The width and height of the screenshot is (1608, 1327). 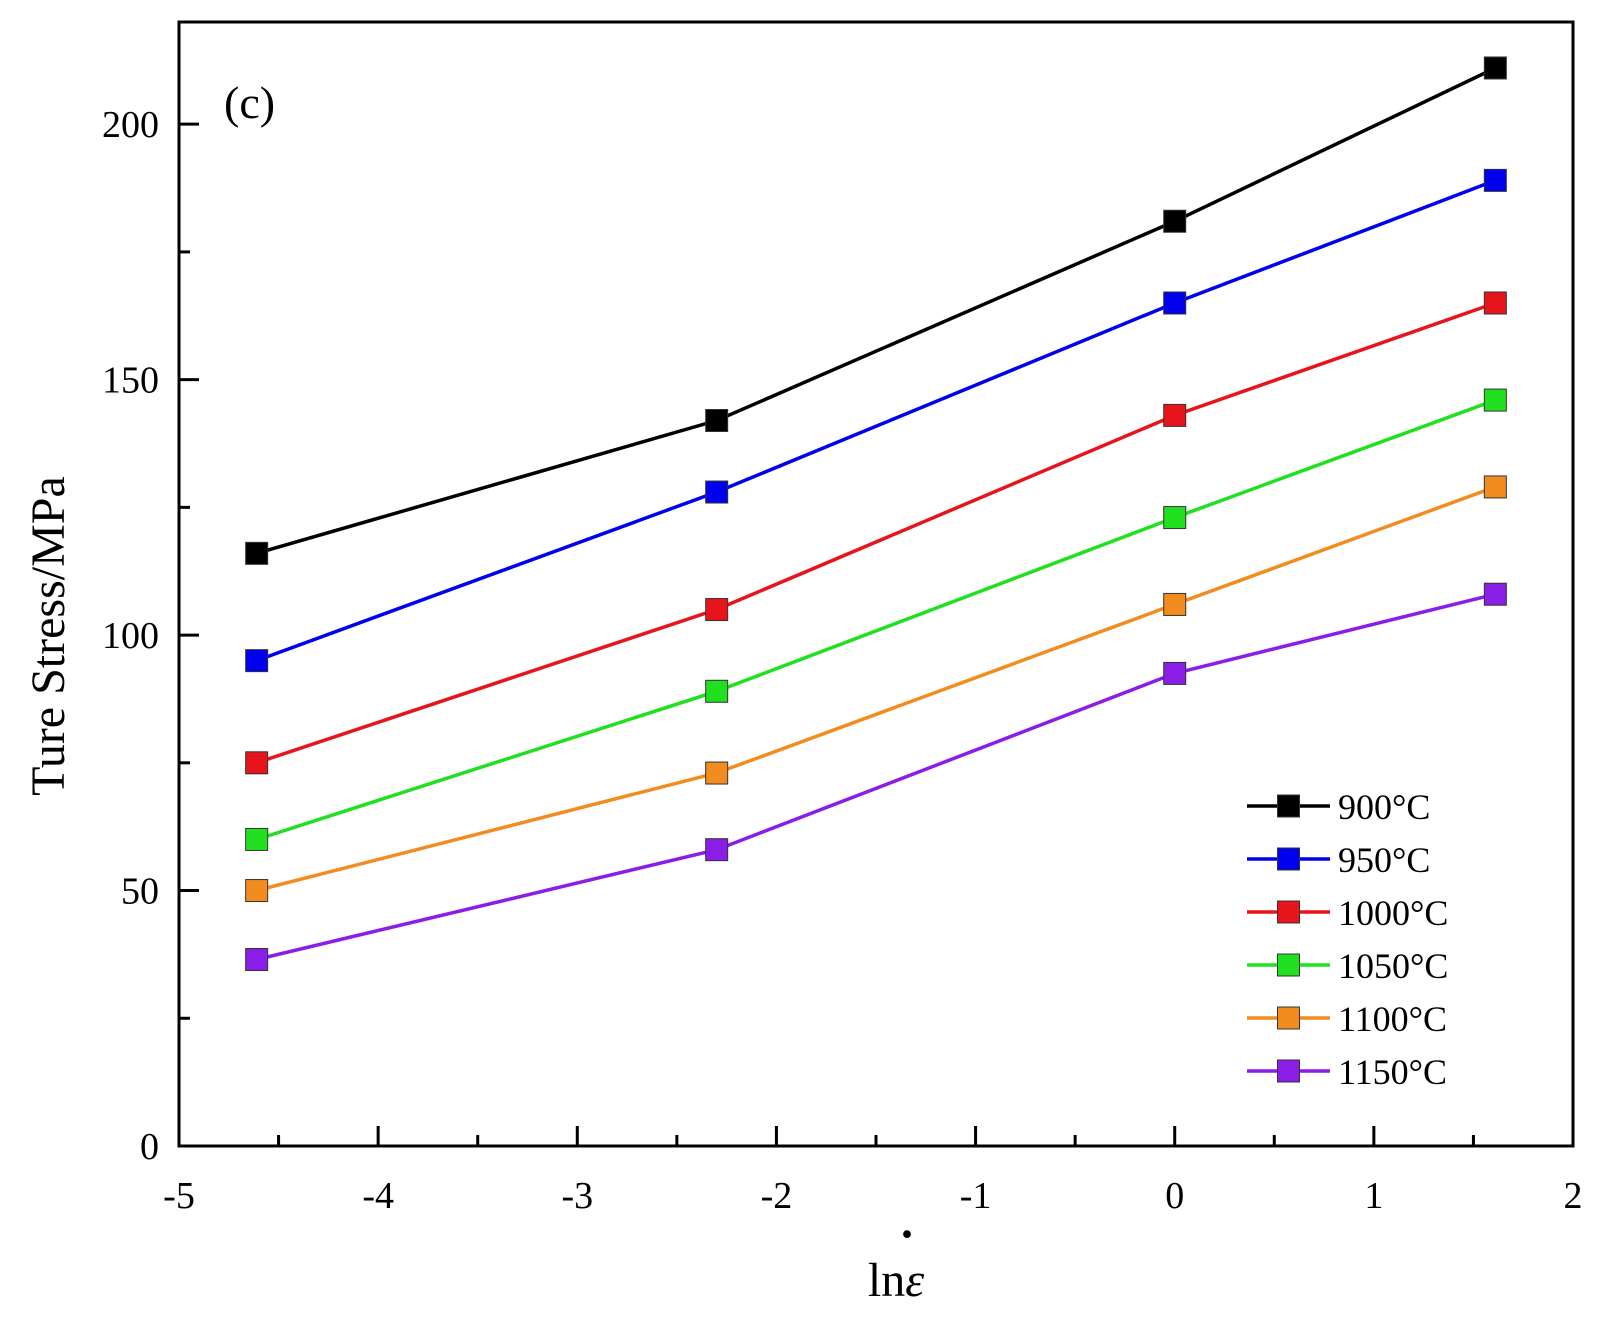 I want to click on legend-item: 1100°C, so click(x=1347, y=1019).